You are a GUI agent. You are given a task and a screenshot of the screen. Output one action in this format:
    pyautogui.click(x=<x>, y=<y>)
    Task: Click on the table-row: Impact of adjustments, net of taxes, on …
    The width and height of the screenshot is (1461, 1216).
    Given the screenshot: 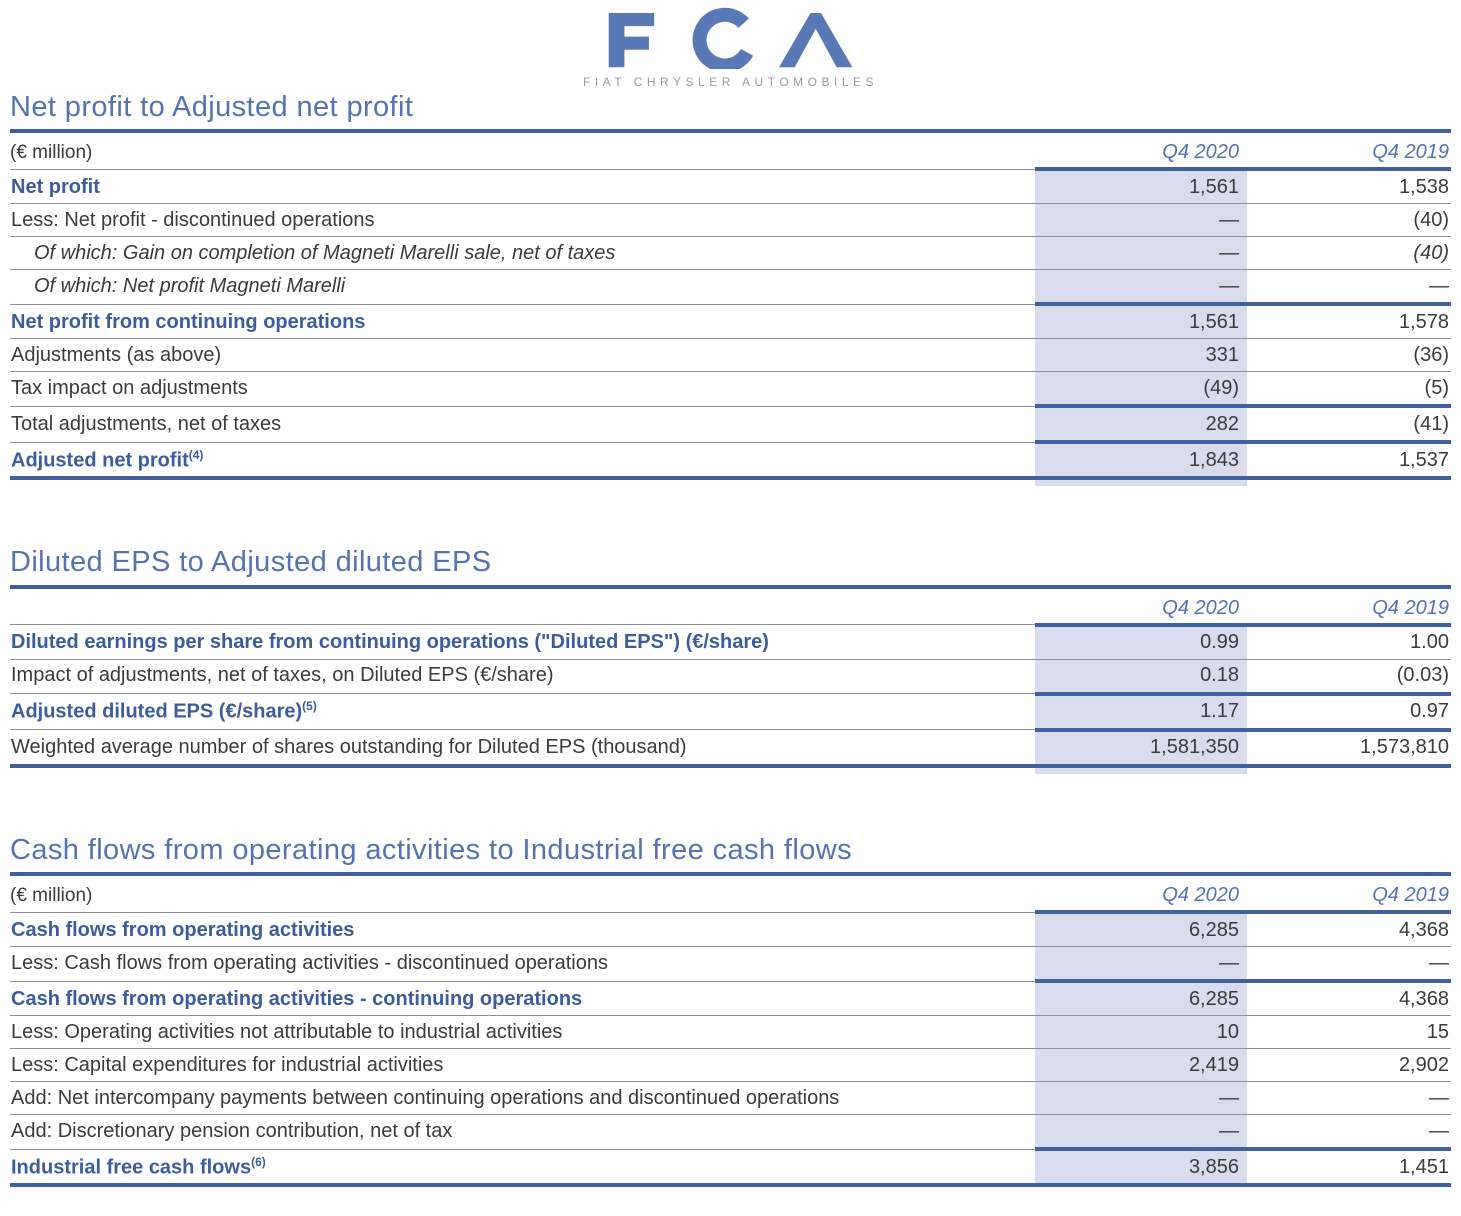 What is the action you would take?
    pyautogui.click(x=730, y=675)
    